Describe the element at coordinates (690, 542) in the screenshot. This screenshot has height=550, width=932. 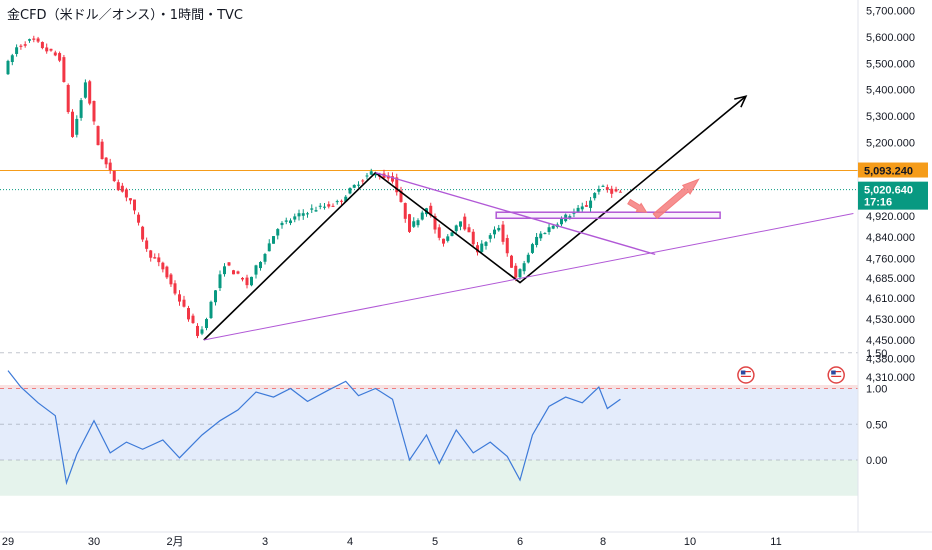
I see `time-tick-label: 10` at that location.